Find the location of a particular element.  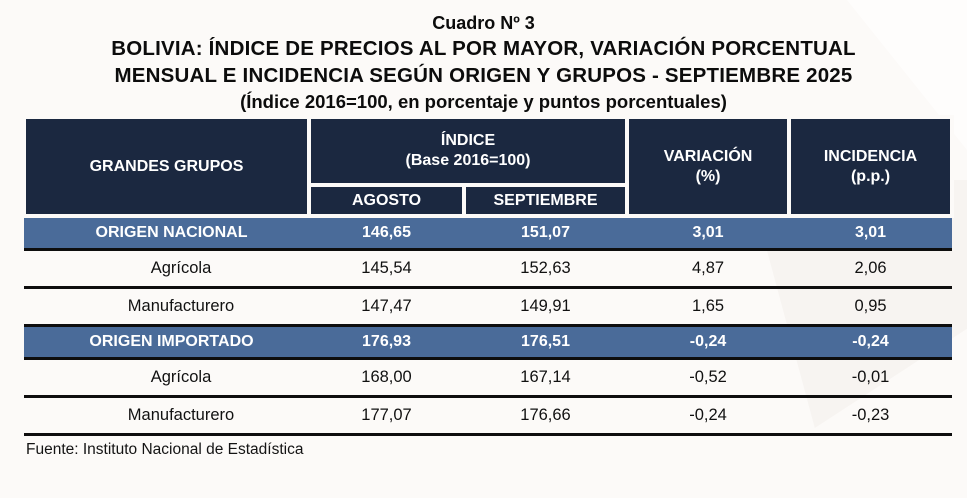

header-indice-title: ÍNDICE is located at coordinates (468, 140).